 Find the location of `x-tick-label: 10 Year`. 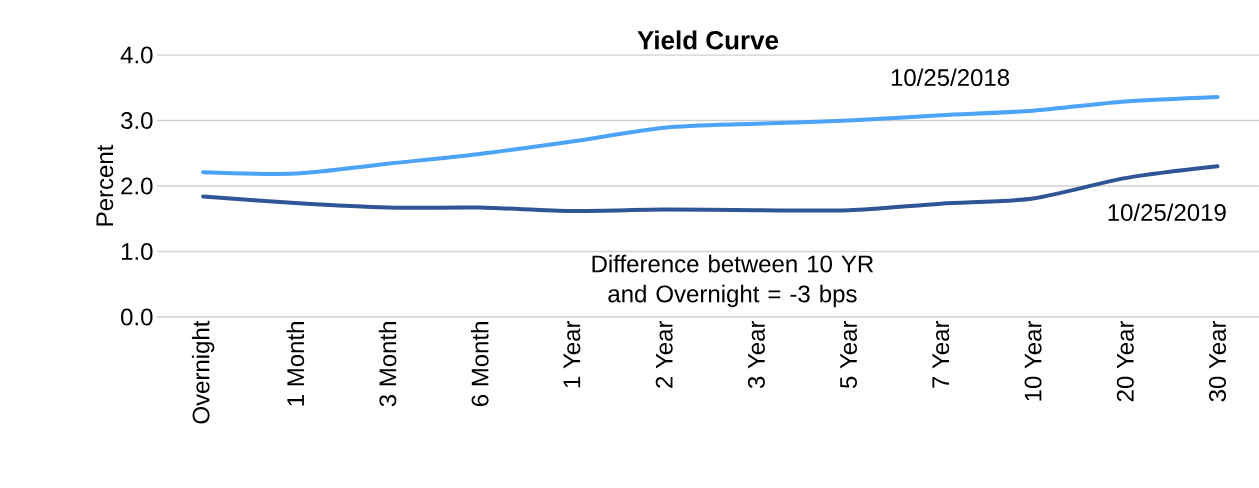

x-tick-label: 10 Year is located at coordinates (1033, 360).